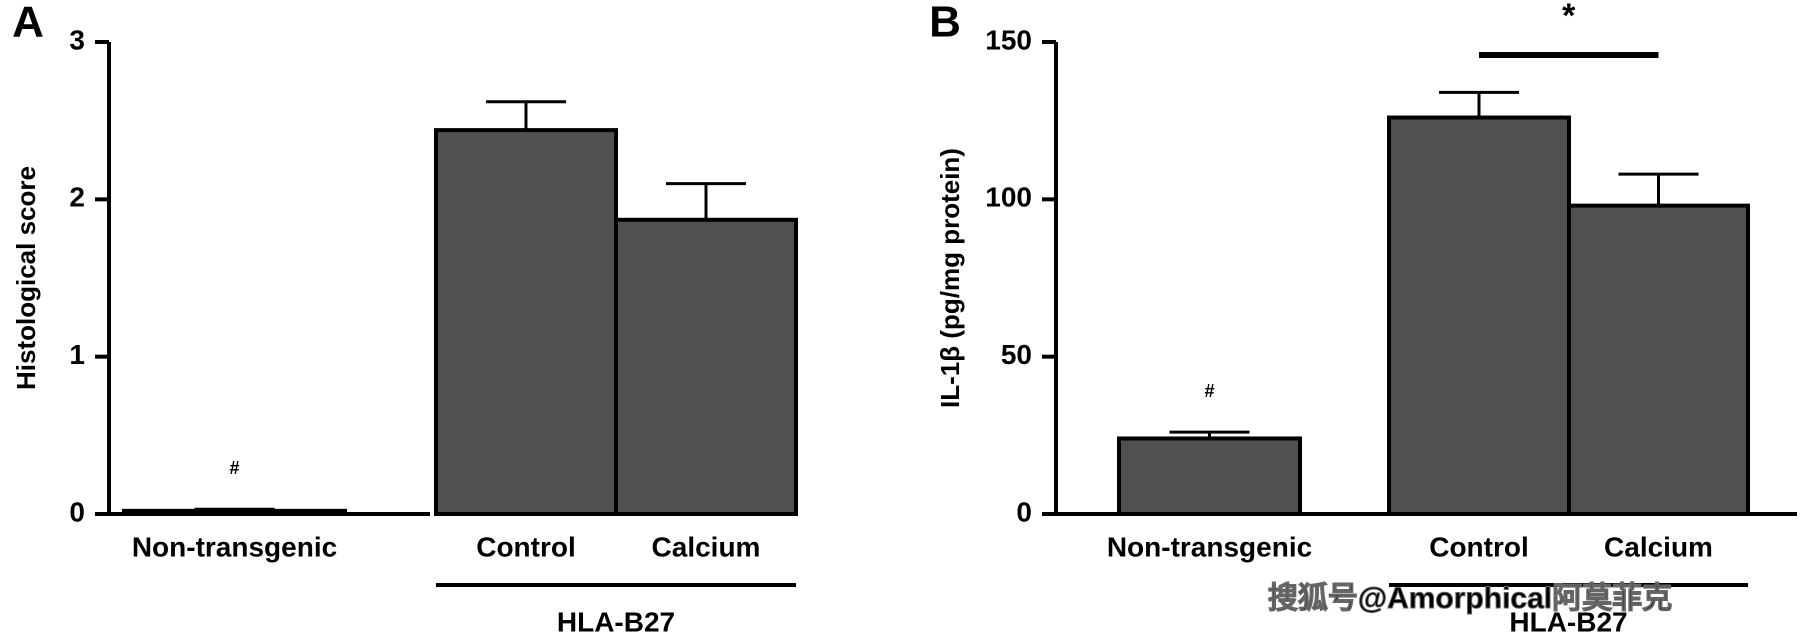  What do you see at coordinates (950, 278) in the screenshot?
I see `y-axis-label: IL-1β (pg/mg protein)` at bounding box center [950, 278].